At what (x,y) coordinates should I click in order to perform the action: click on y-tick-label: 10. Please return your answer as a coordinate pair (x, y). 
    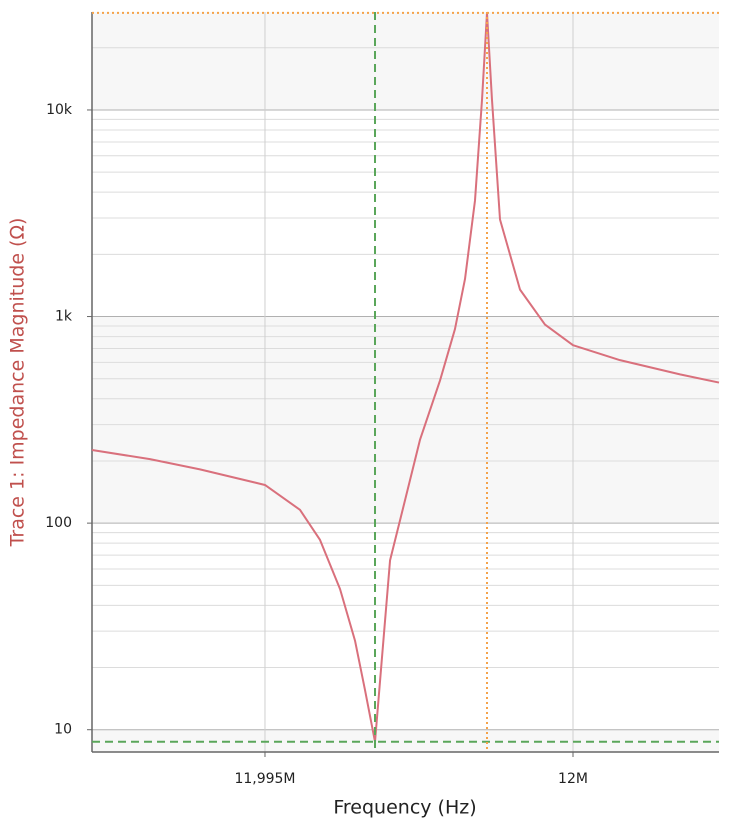
    Looking at the image, I should click on (63, 730).